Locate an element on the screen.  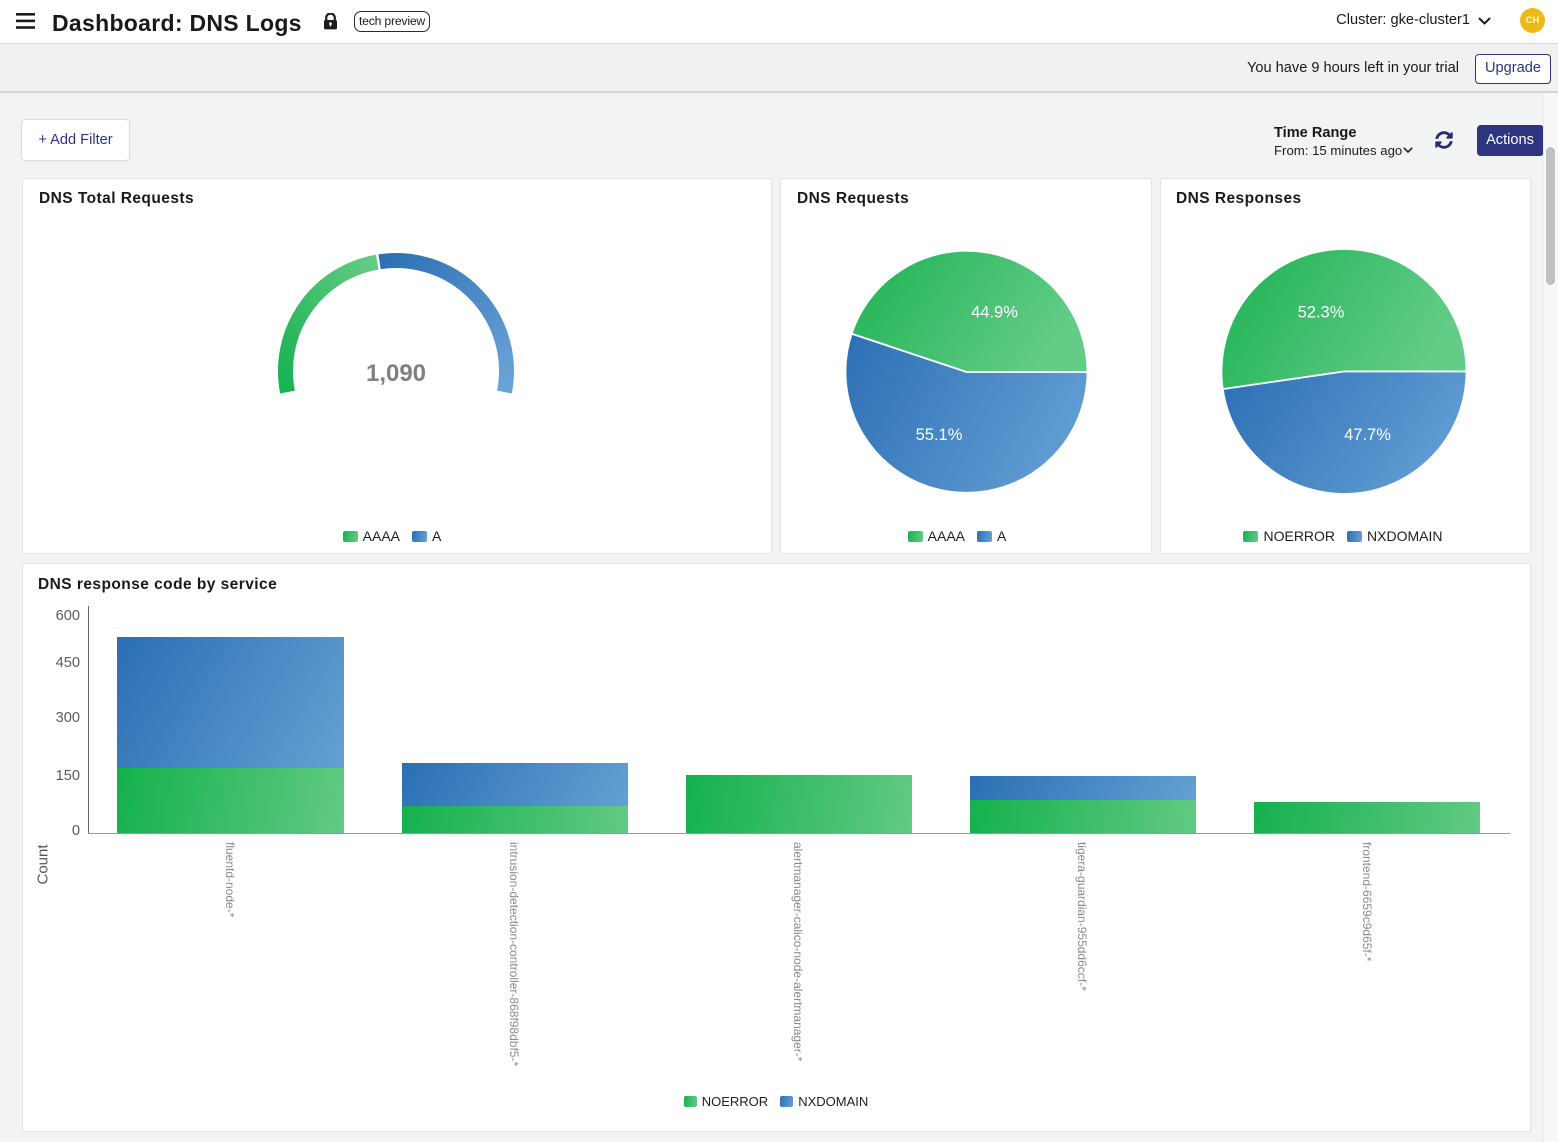
svg-text: 52.3% is located at coordinates (1321, 313).